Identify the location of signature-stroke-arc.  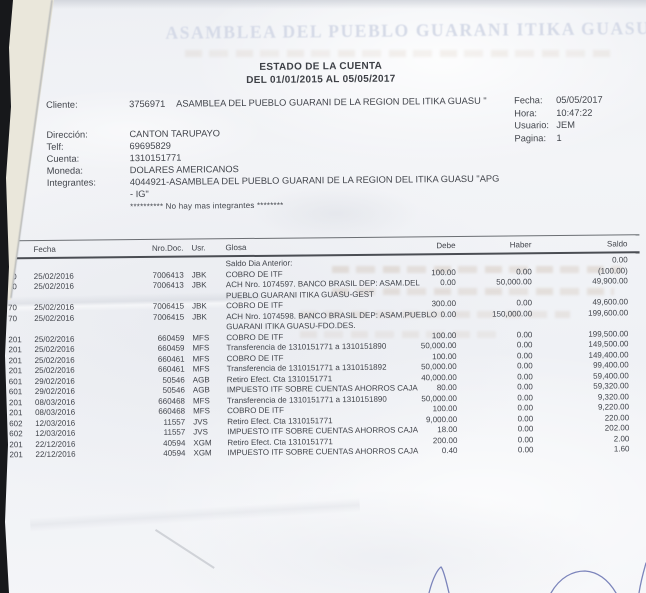
(583, 581).